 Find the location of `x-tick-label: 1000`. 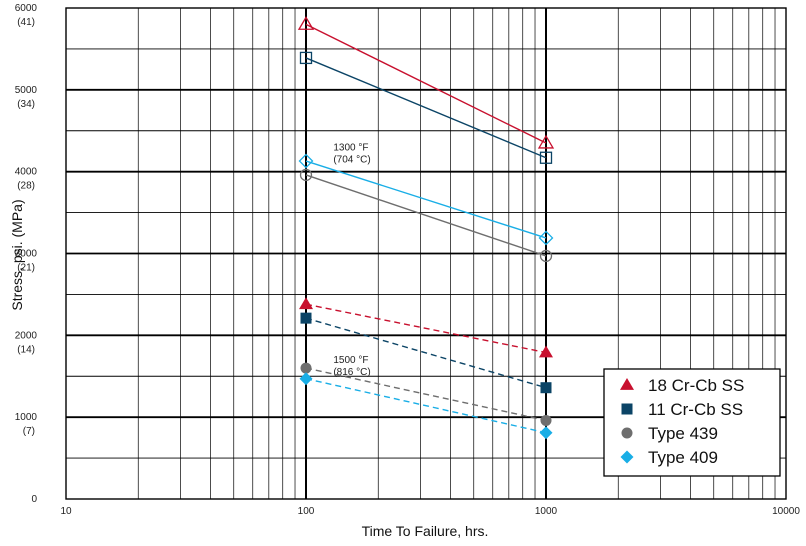

x-tick-label: 1000 is located at coordinates (546, 511).